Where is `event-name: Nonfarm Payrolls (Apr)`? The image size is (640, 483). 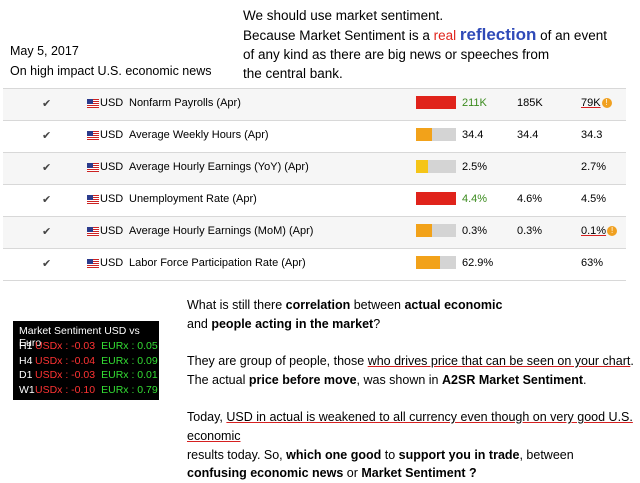 event-name: Nonfarm Payrolls (Apr) is located at coordinates (185, 103).